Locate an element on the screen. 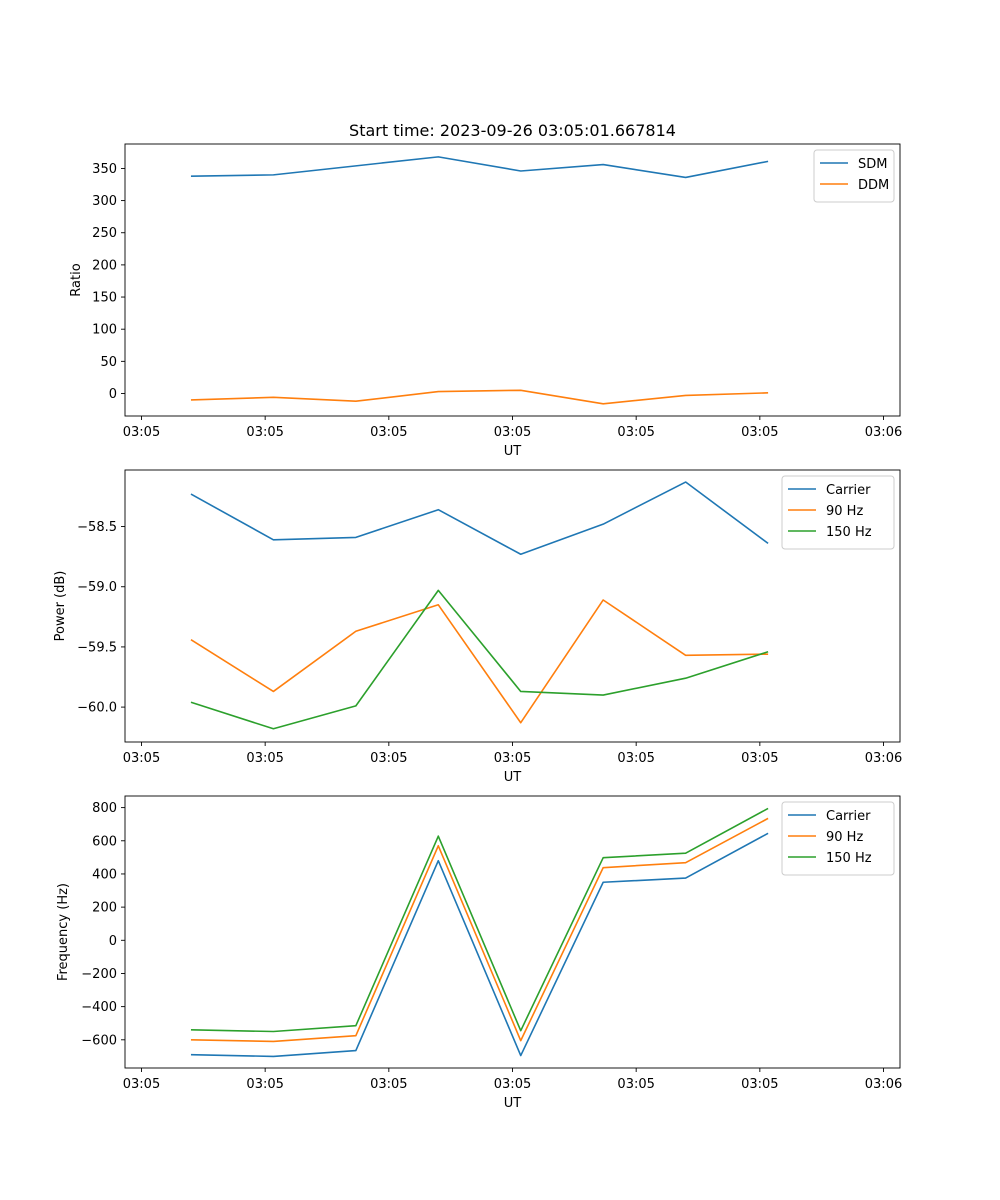 Image resolution: width=1000 pixels, height=1200 pixels. y-axis-label: Ratio is located at coordinates (76, 279).